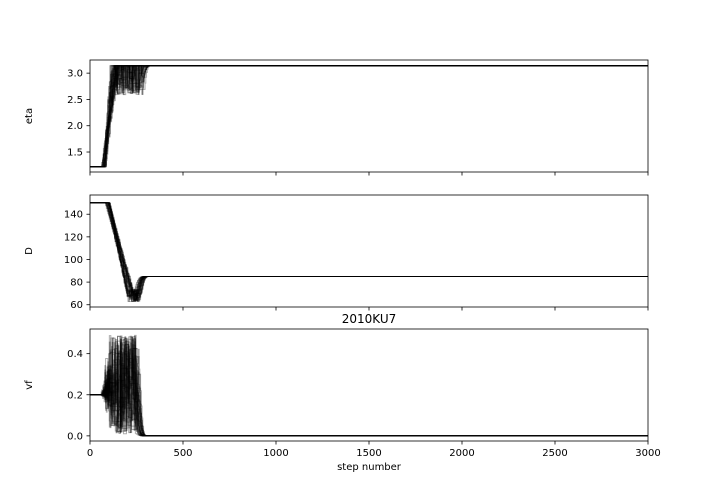 This screenshot has width=720, height=504. Describe the element at coordinates (75, 354) in the screenshot. I see `y-tick-label: 0.4` at that location.